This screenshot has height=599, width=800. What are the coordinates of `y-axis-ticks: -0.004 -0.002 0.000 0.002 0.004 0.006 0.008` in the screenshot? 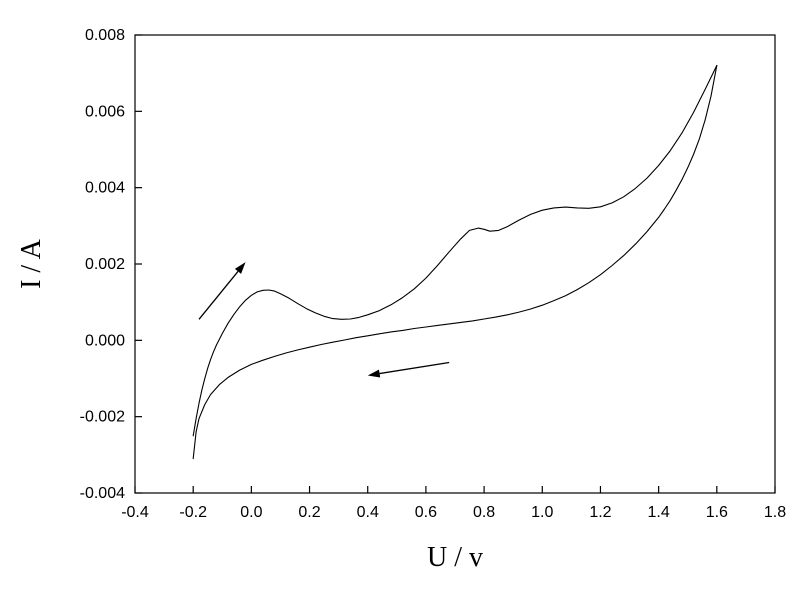 It's located at (111, 264).